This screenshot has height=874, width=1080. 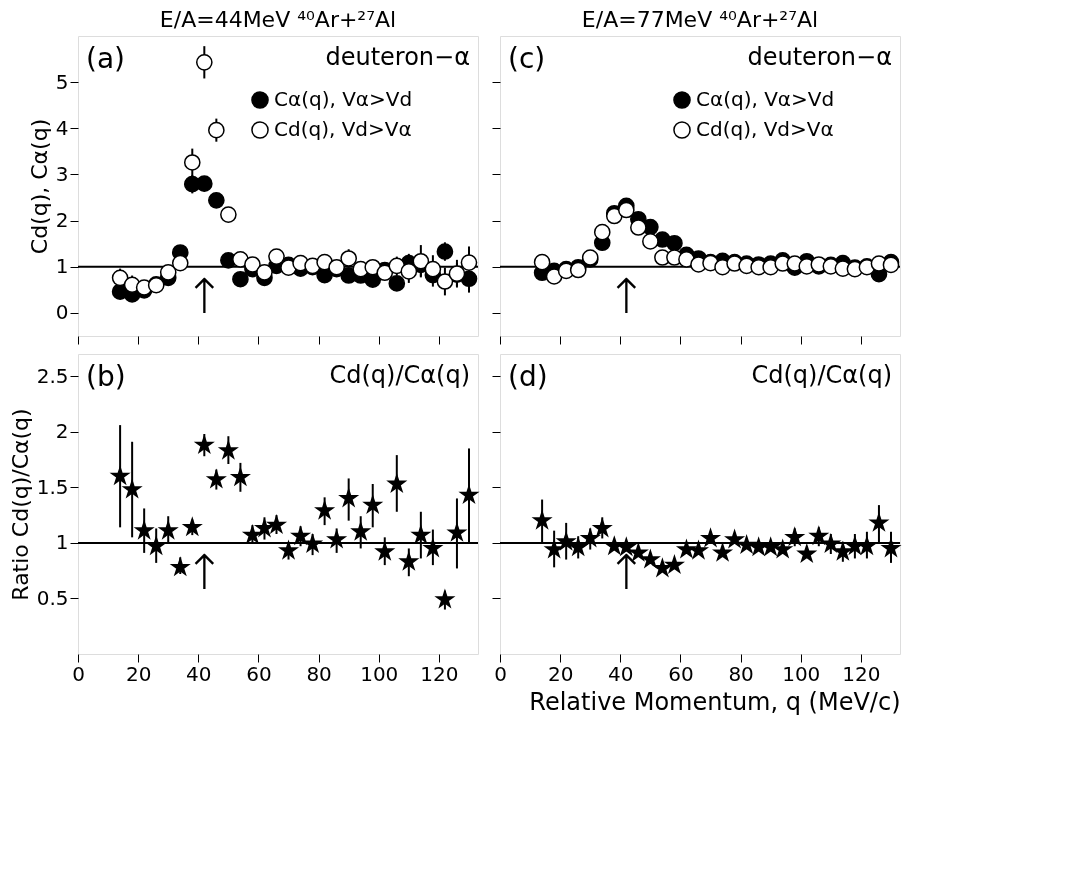 What do you see at coordinates (62, 127) in the screenshot?
I see `y-tick-label: 4` at bounding box center [62, 127].